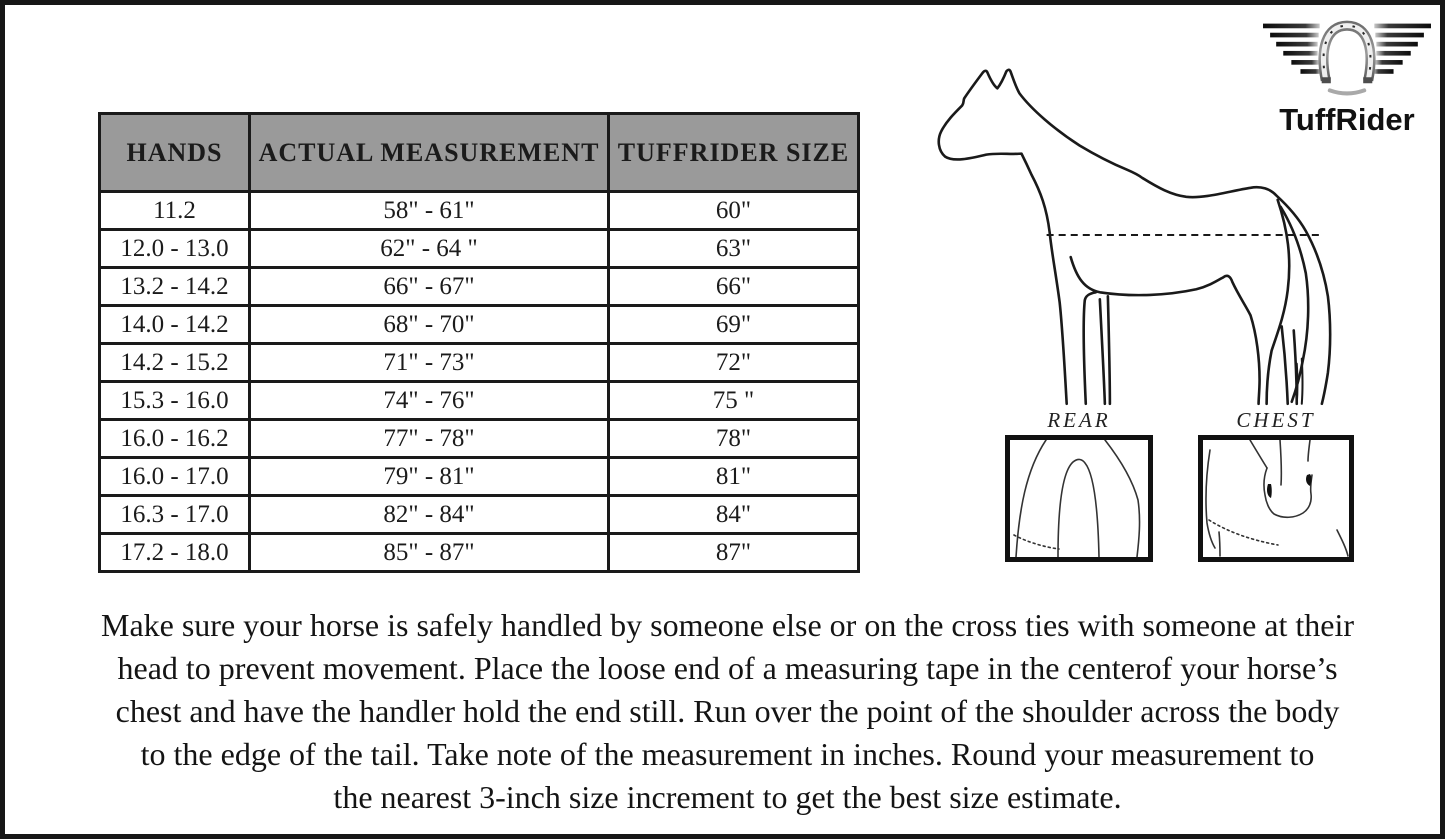 The image size is (1445, 839). What do you see at coordinates (733, 514) in the screenshot?
I see `table-cell: 84"` at bounding box center [733, 514].